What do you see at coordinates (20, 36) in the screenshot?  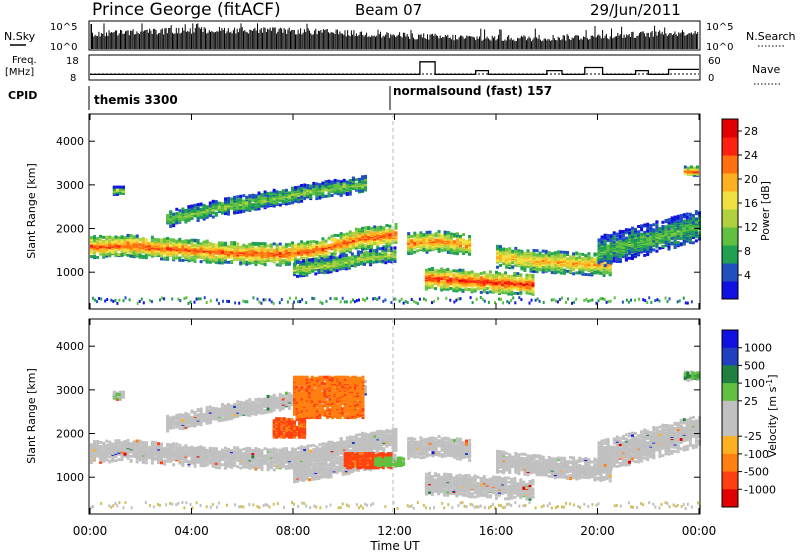 I see `nsky-label: N.Sky` at bounding box center [20, 36].